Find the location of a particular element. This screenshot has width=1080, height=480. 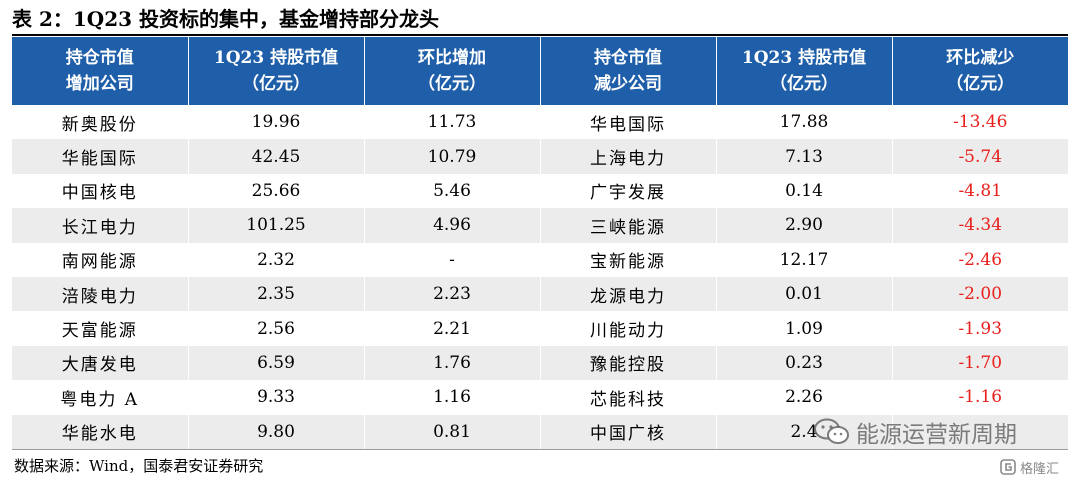

dec-value-cell: 2.26 is located at coordinates (804, 397).